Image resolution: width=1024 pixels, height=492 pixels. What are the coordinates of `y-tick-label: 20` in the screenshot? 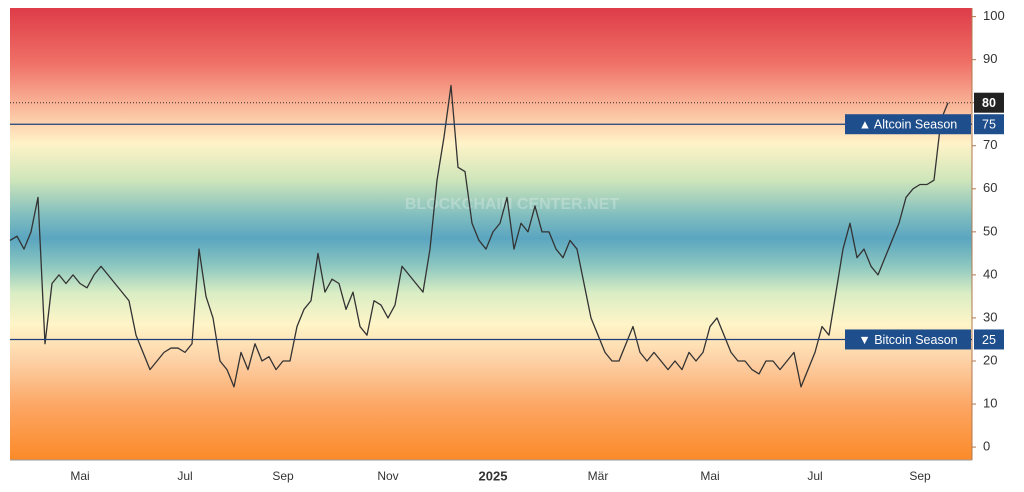 It's located at (990, 359).